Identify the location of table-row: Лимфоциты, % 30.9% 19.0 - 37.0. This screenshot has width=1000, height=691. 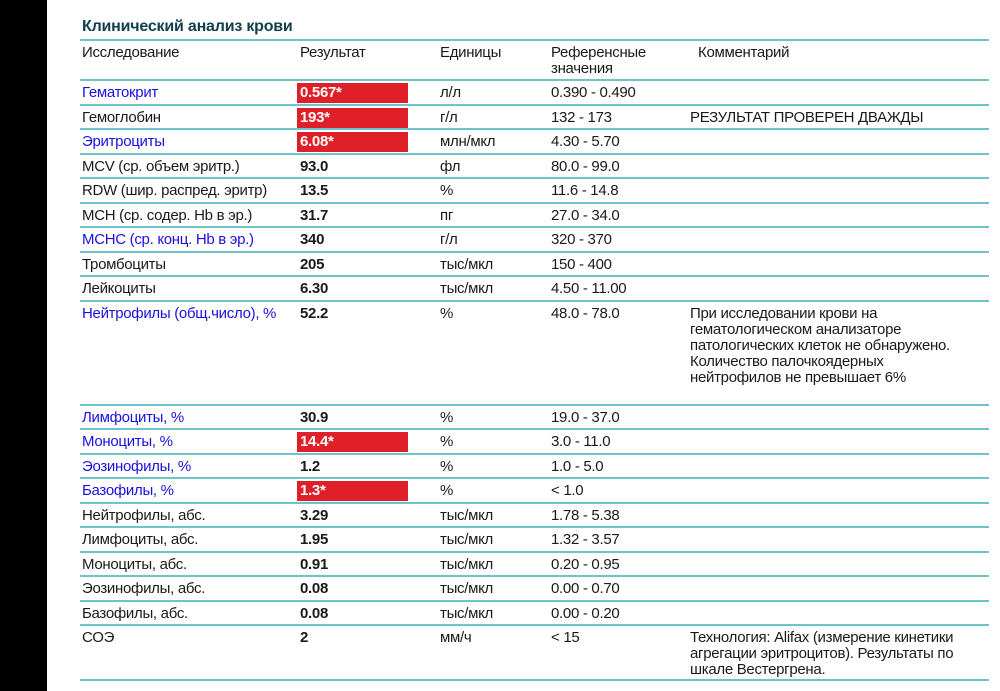
(534, 418).